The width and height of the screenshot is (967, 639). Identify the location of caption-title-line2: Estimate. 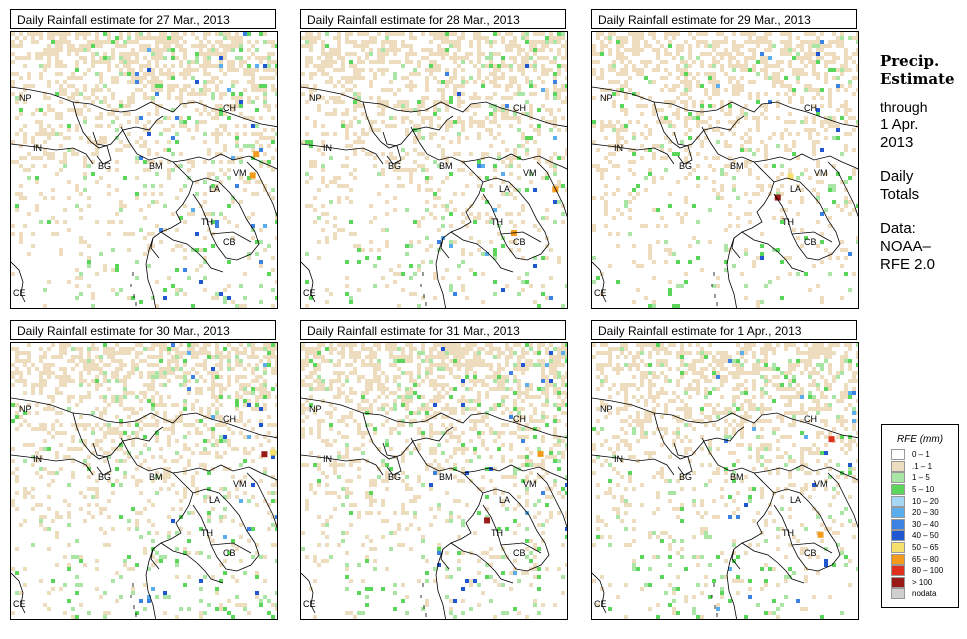
(917, 79).